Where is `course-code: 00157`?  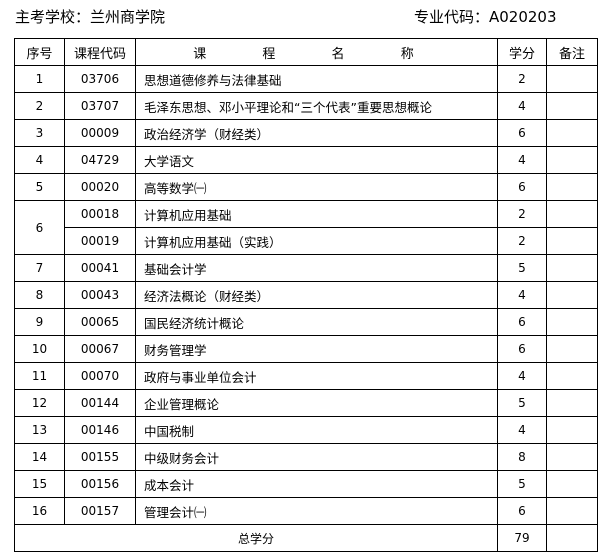 course-code: 00157 is located at coordinates (100, 511).